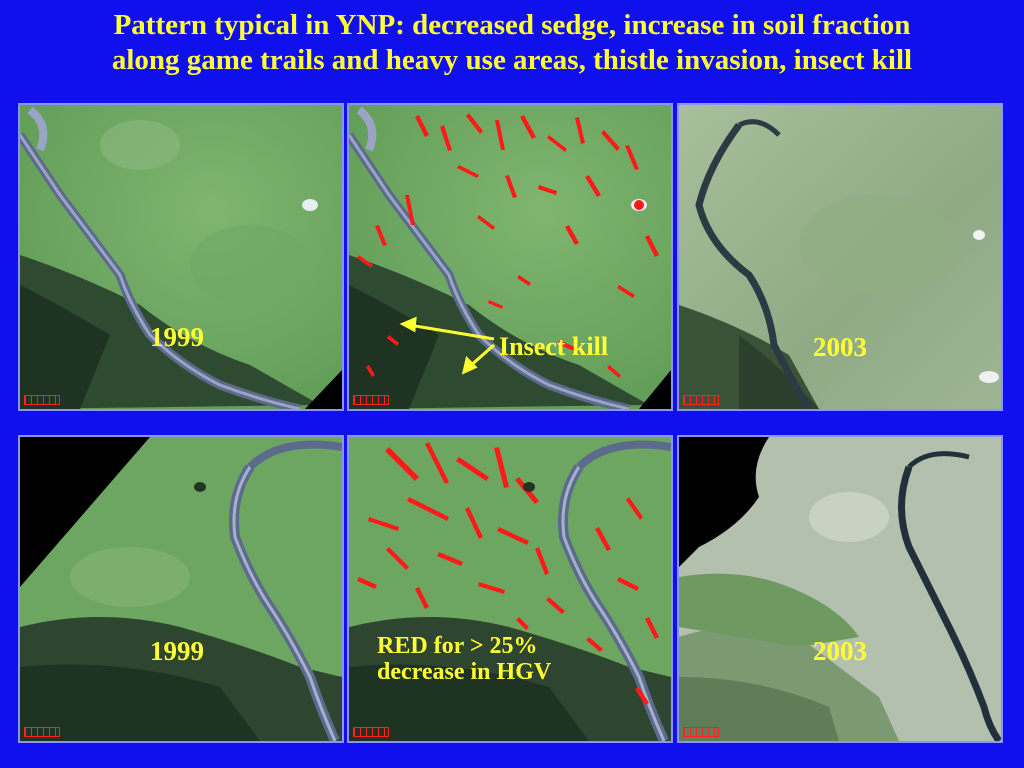  What do you see at coordinates (510, 257) in the screenshot?
I see `satellite-image-change-top: Insect kill` at bounding box center [510, 257].